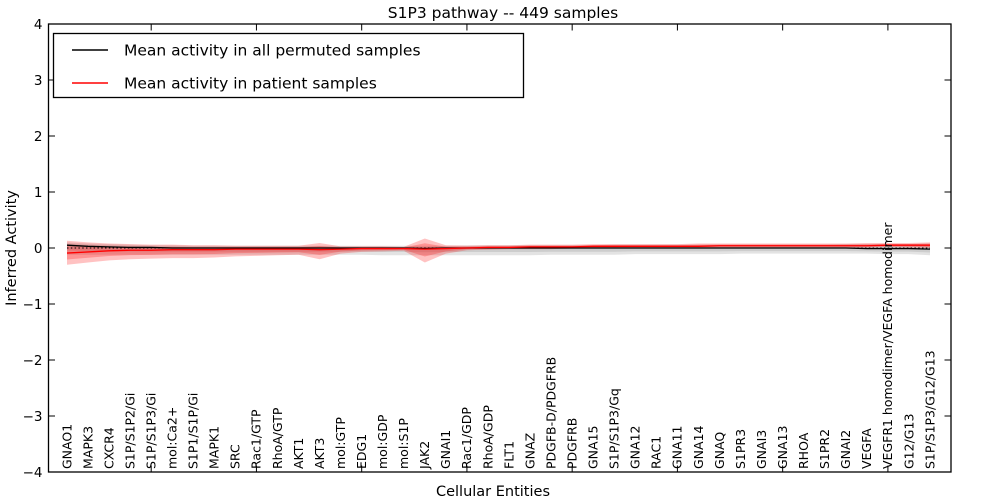 The height and width of the screenshot is (500, 1000). I want to click on x-tick-label: mol:GTP, so click(340, 443).